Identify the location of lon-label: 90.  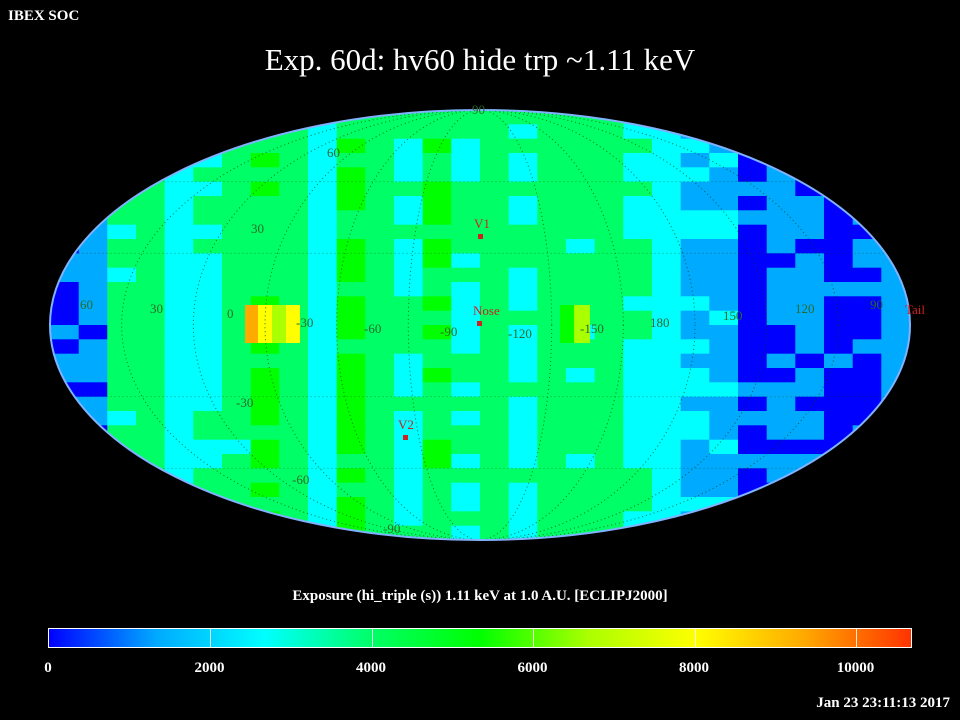
(876, 304).